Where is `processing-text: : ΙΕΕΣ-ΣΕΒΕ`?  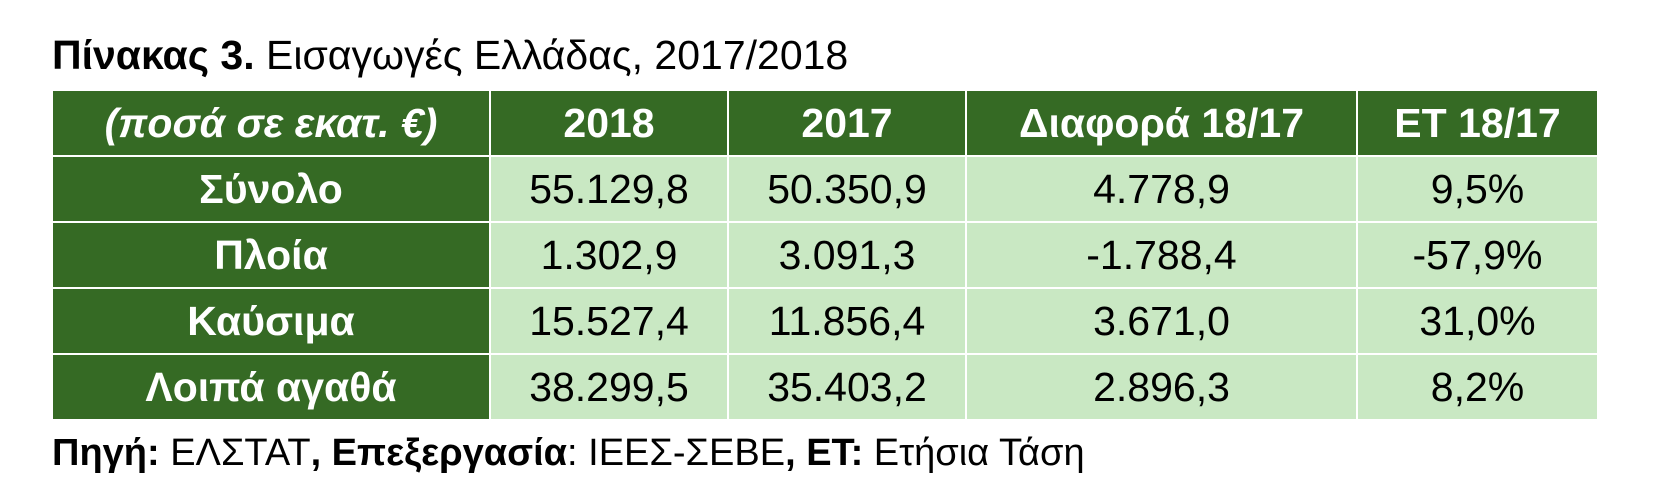 processing-text: : ΙΕΕΣ-ΣΕΒΕ is located at coordinates (676, 453).